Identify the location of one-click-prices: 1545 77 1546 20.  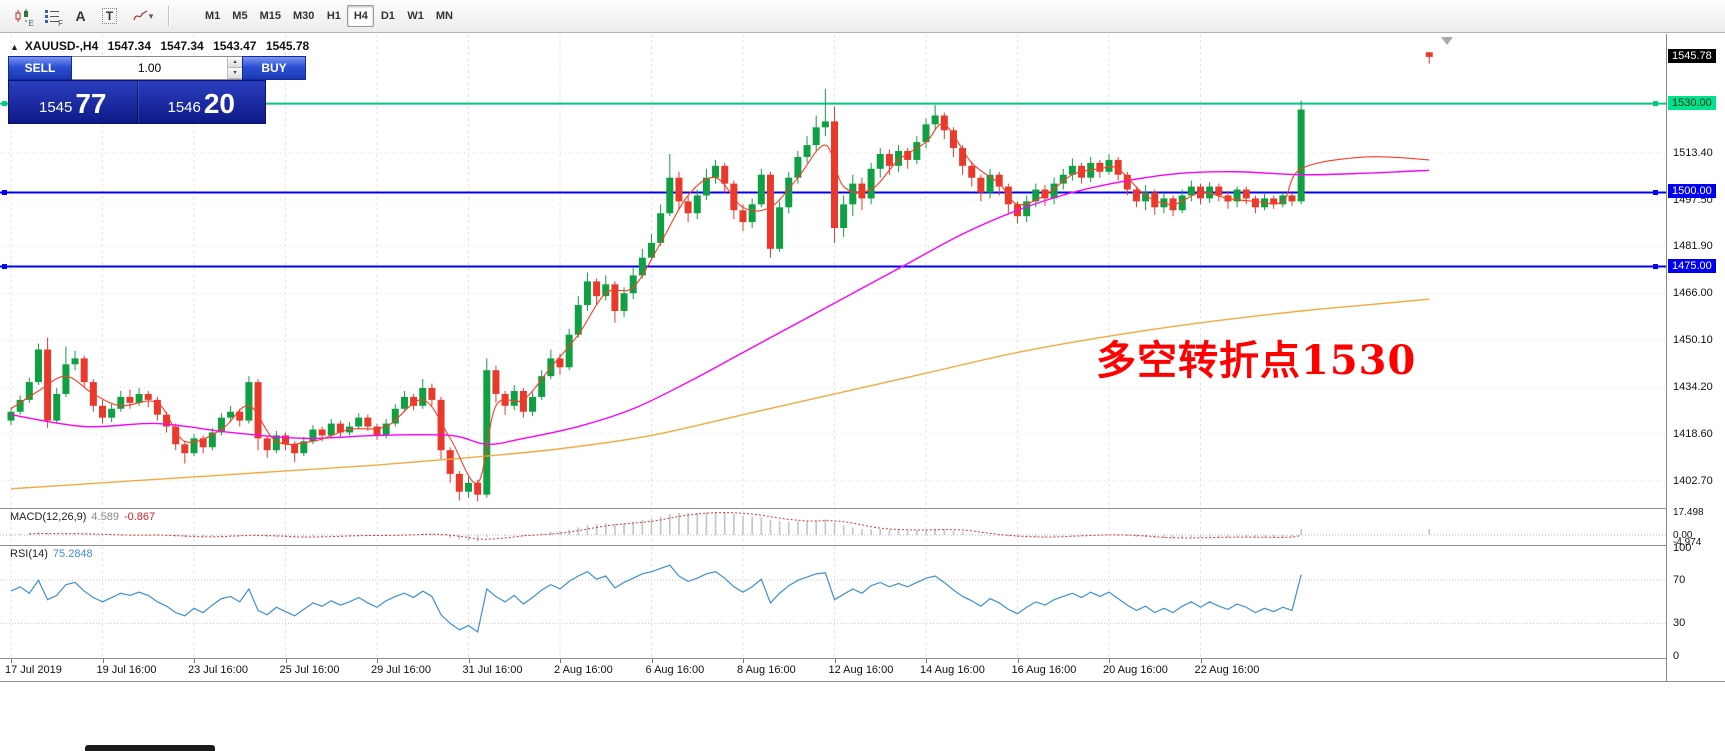
(137, 102).